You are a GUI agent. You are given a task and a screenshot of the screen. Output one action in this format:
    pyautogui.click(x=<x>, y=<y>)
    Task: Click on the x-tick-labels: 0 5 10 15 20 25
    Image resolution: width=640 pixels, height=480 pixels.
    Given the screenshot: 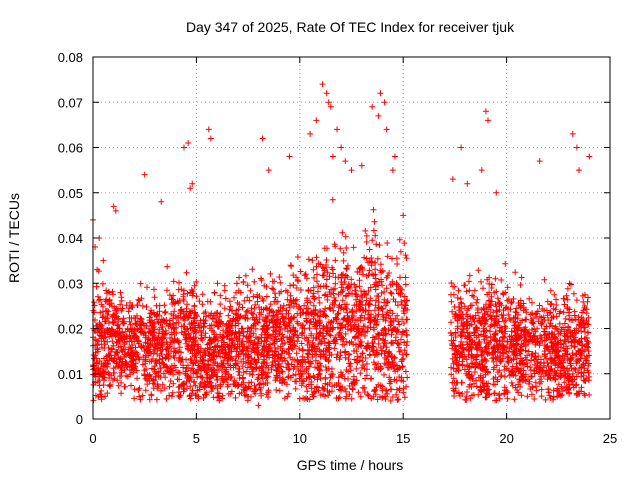 What is the action you would take?
    pyautogui.click(x=353, y=438)
    